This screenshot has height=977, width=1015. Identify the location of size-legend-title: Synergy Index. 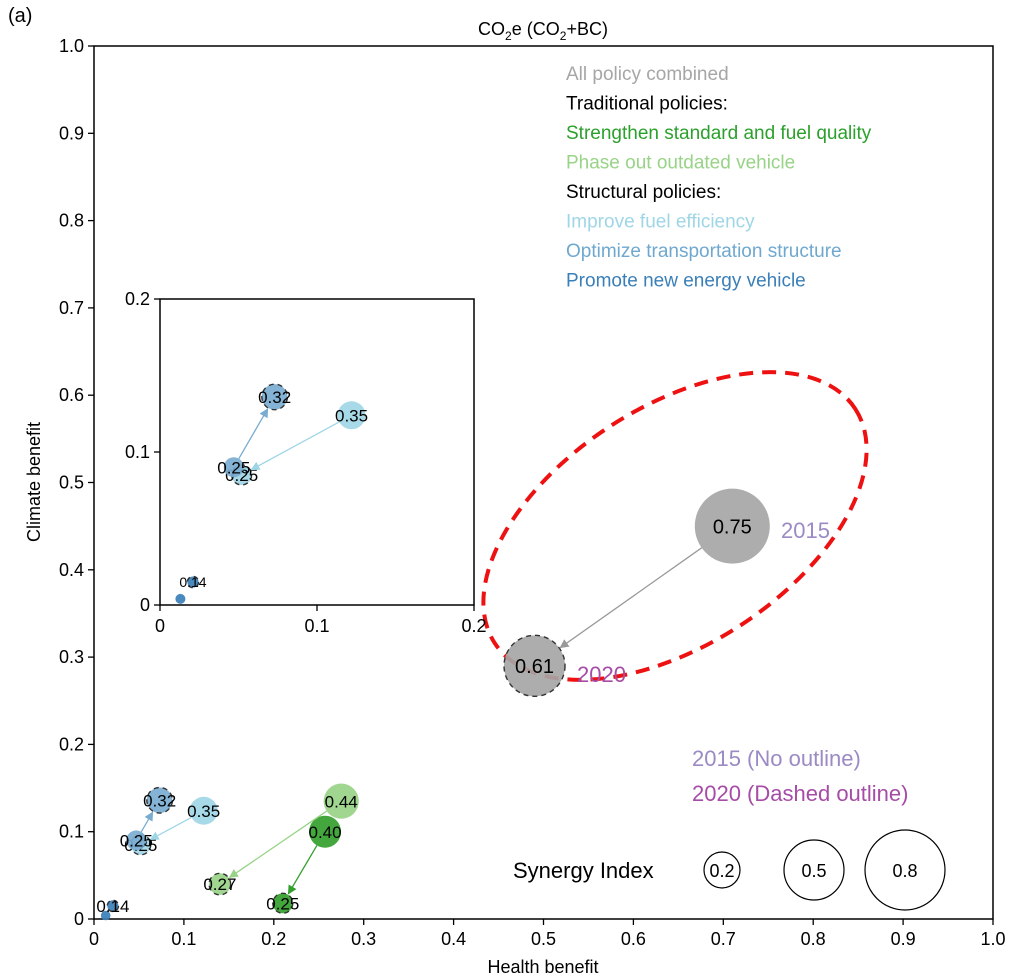
(583, 870).